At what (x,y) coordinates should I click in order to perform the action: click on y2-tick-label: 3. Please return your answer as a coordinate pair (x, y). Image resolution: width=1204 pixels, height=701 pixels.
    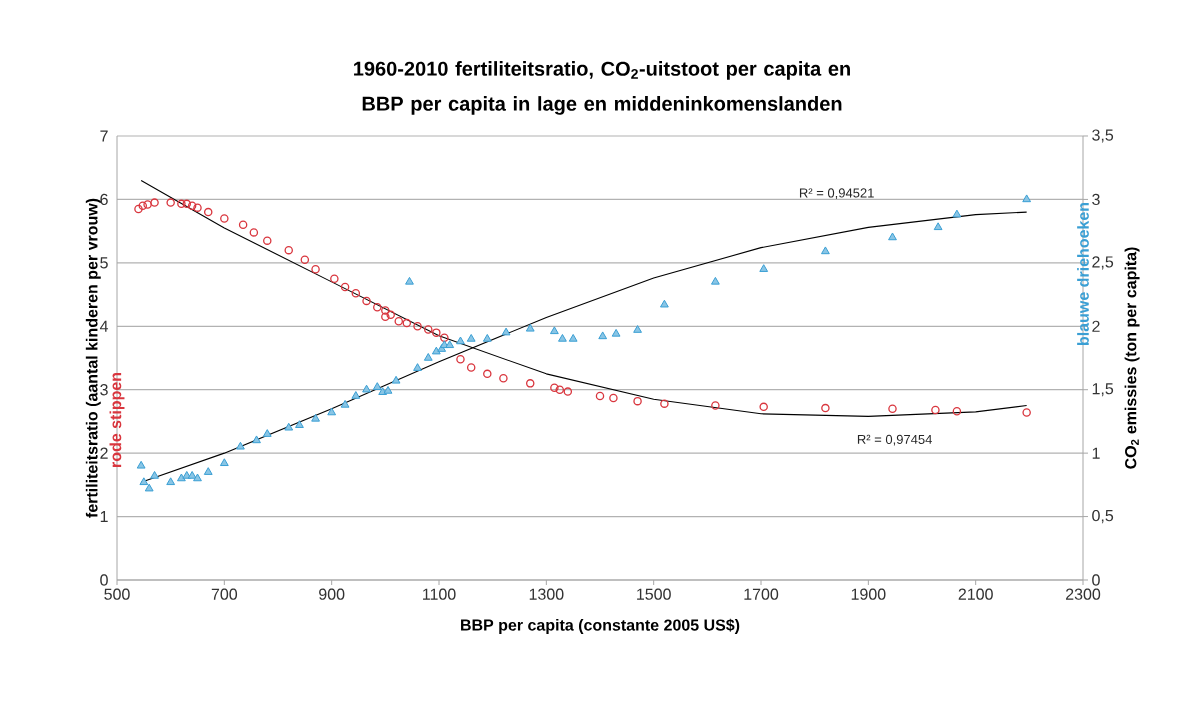
    Looking at the image, I should click on (1096, 199).